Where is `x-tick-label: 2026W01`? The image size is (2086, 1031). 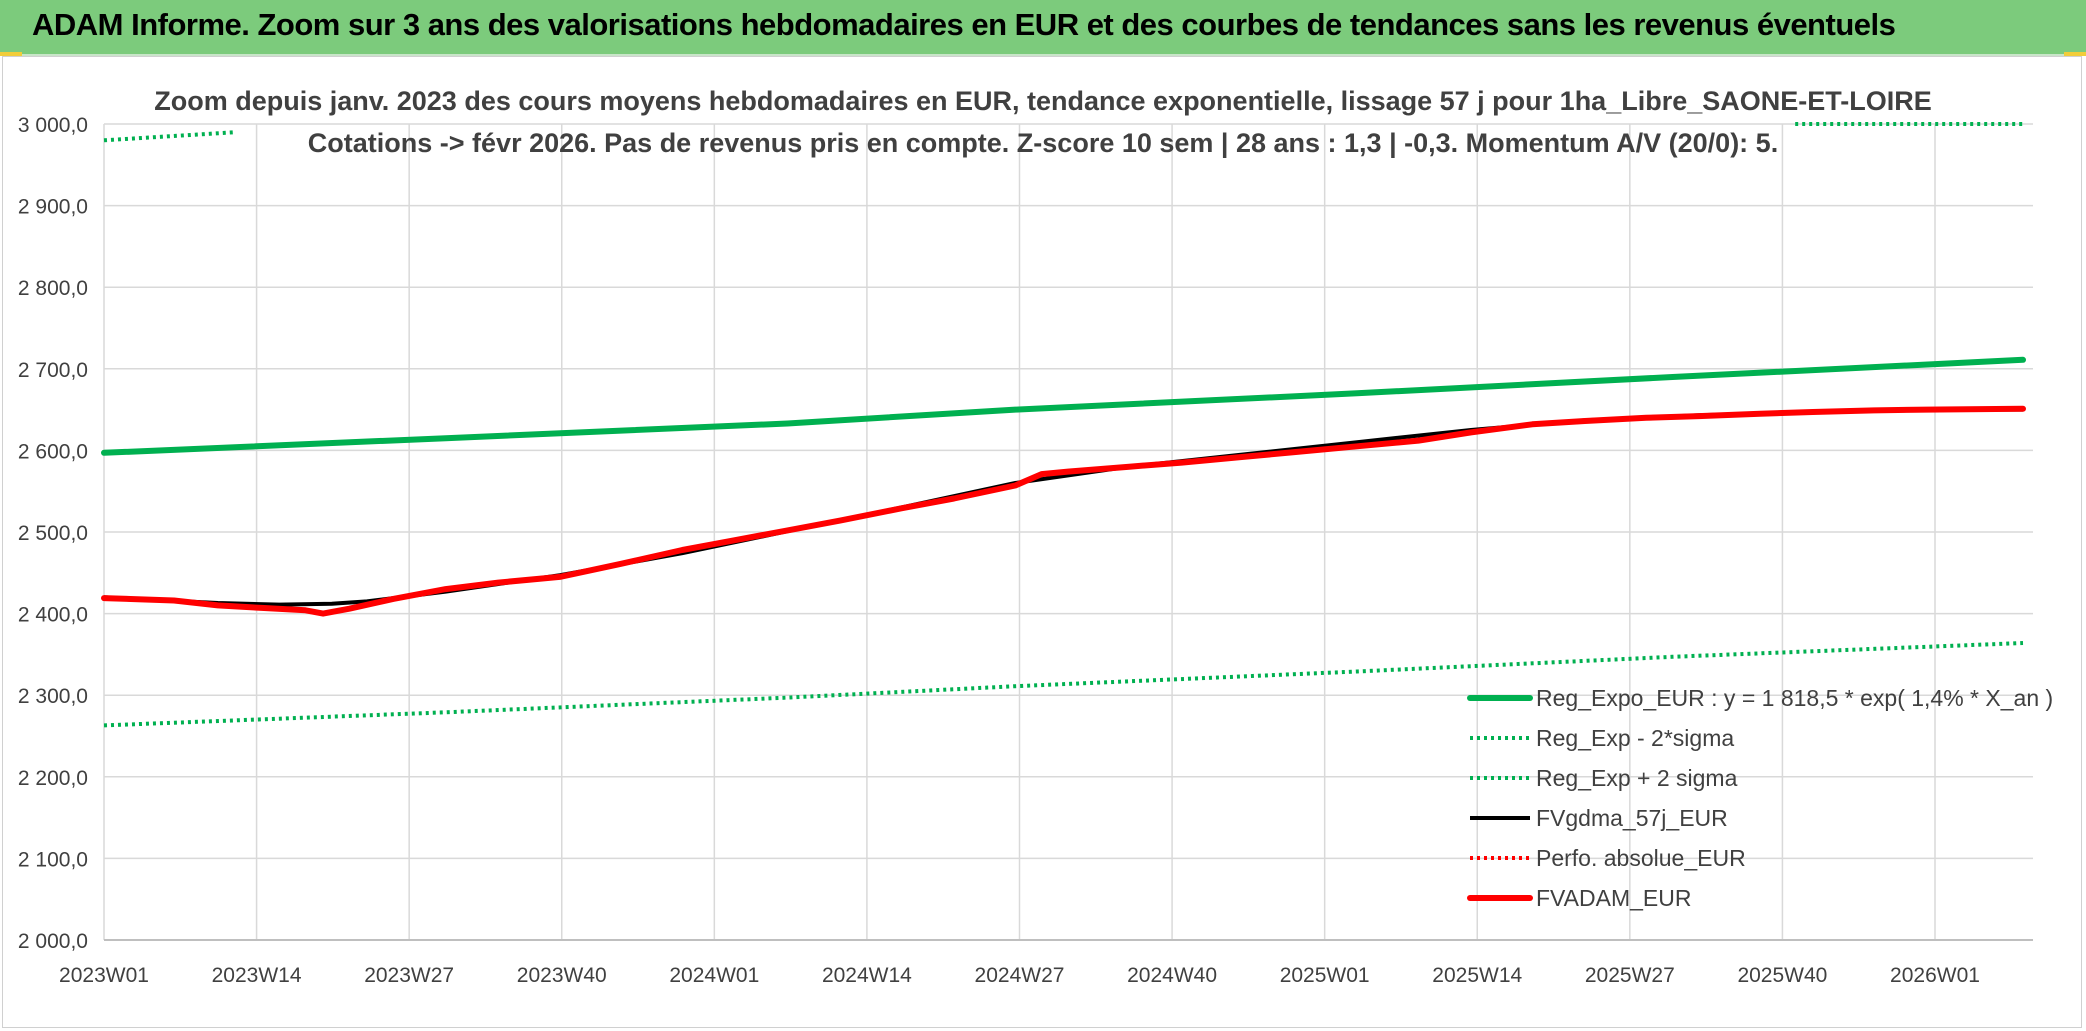 x-tick-label: 2026W01 is located at coordinates (1935, 975).